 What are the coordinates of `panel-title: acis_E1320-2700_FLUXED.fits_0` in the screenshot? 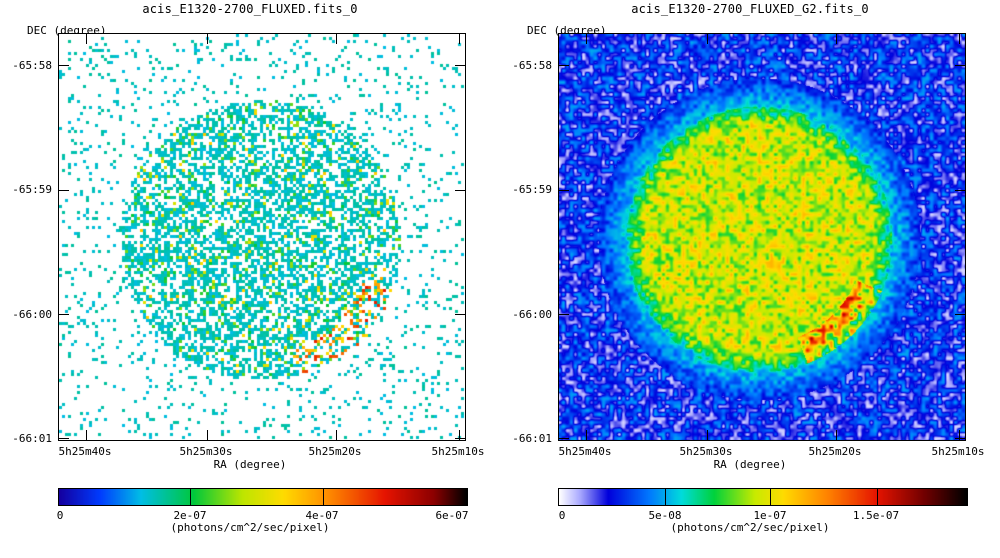 It's located at (250, 9).